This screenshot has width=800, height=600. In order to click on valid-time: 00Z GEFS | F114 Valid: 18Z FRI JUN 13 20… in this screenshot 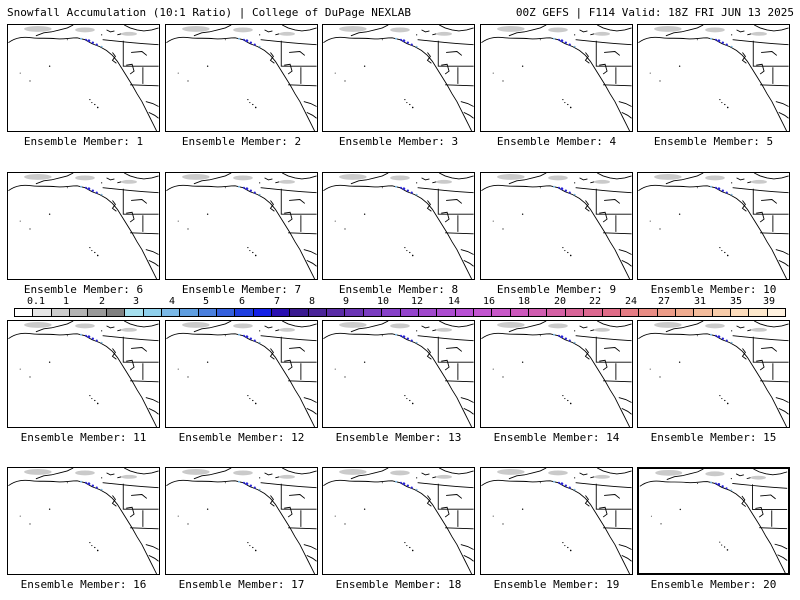, I will do `click(654, 12)`.